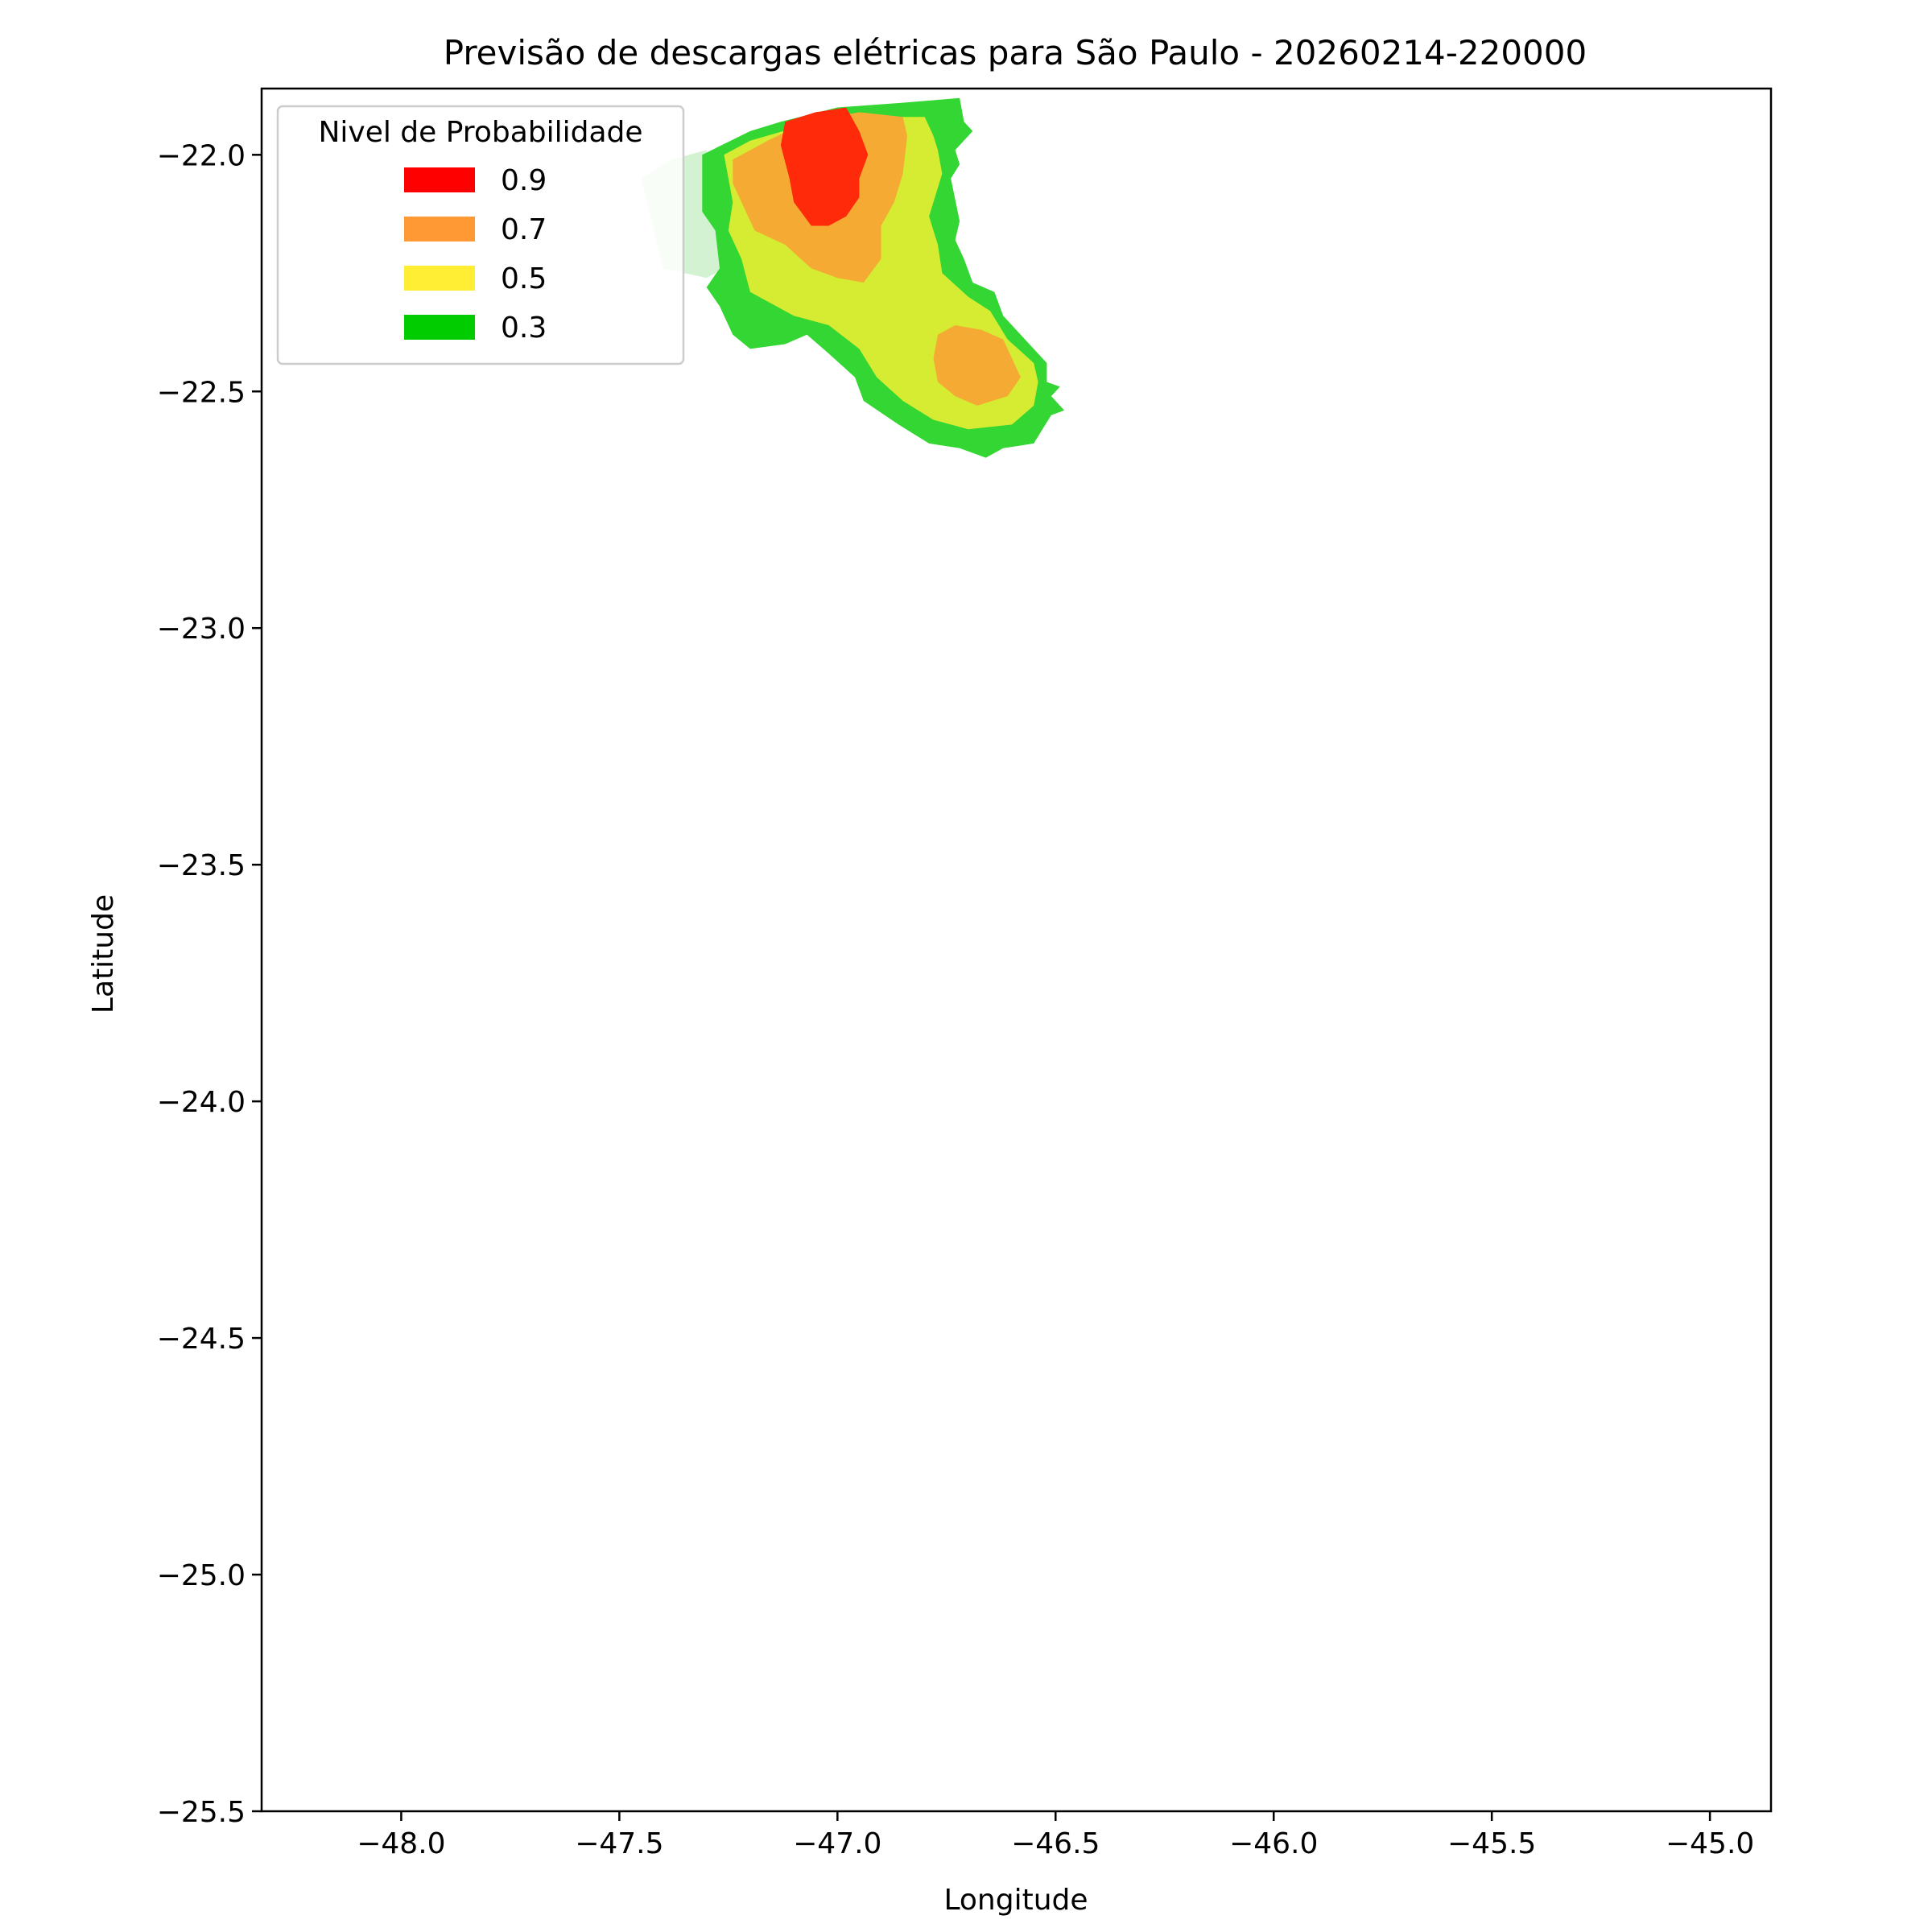 Image resolution: width=1932 pixels, height=1932 pixels. What do you see at coordinates (1491, 1844) in the screenshot?
I see `x-tick-label: −45.5` at bounding box center [1491, 1844].